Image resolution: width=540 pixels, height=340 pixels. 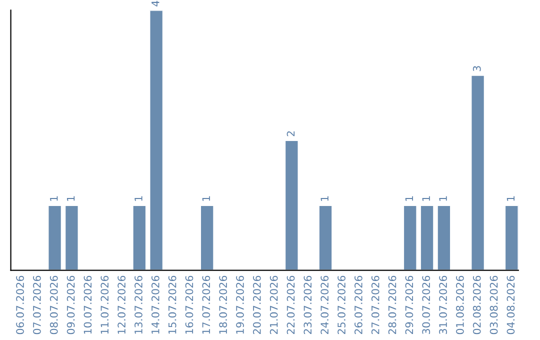 I want to click on x-tick-label: 01.08.2026, so click(x=460, y=305).